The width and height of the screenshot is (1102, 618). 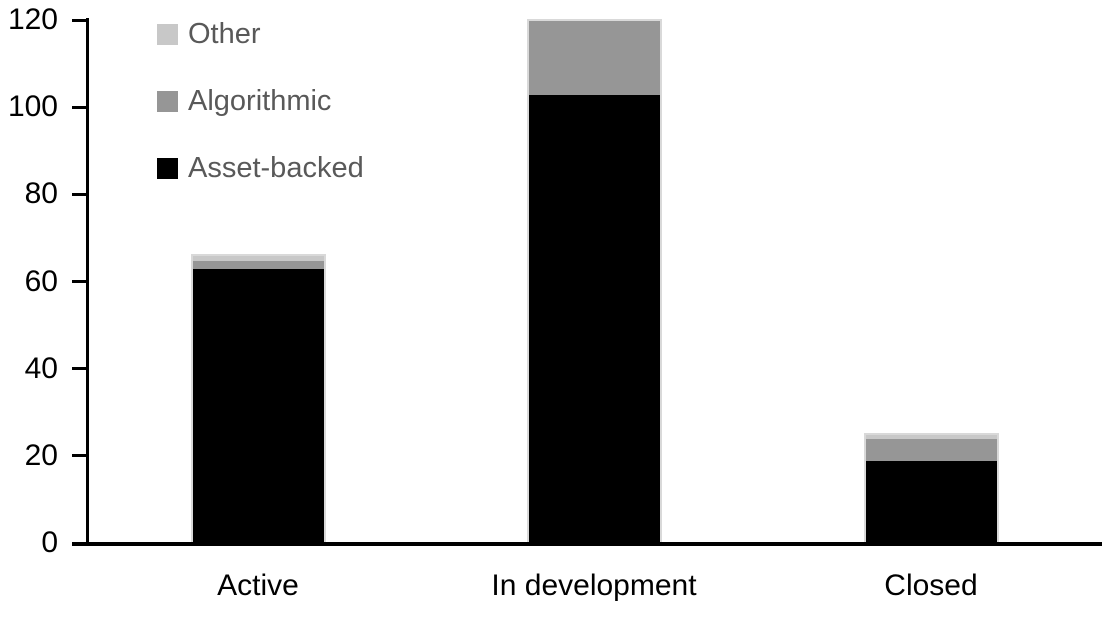 What do you see at coordinates (931, 502) in the screenshot?
I see `bar-closed-segment-asset-backed` at bounding box center [931, 502].